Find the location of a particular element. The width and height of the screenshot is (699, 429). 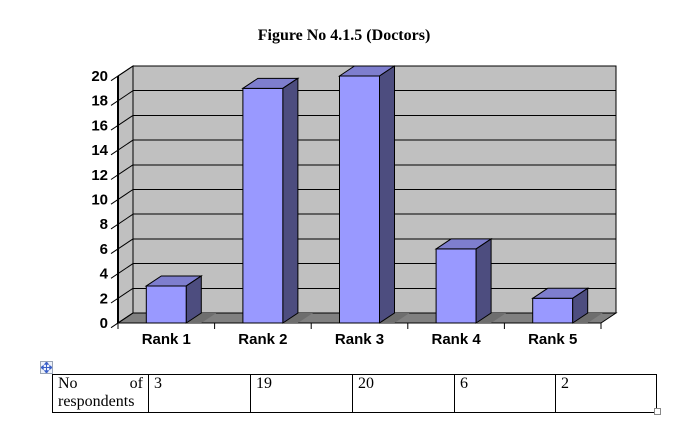

y-axis-label: 18 is located at coordinates (99, 101).